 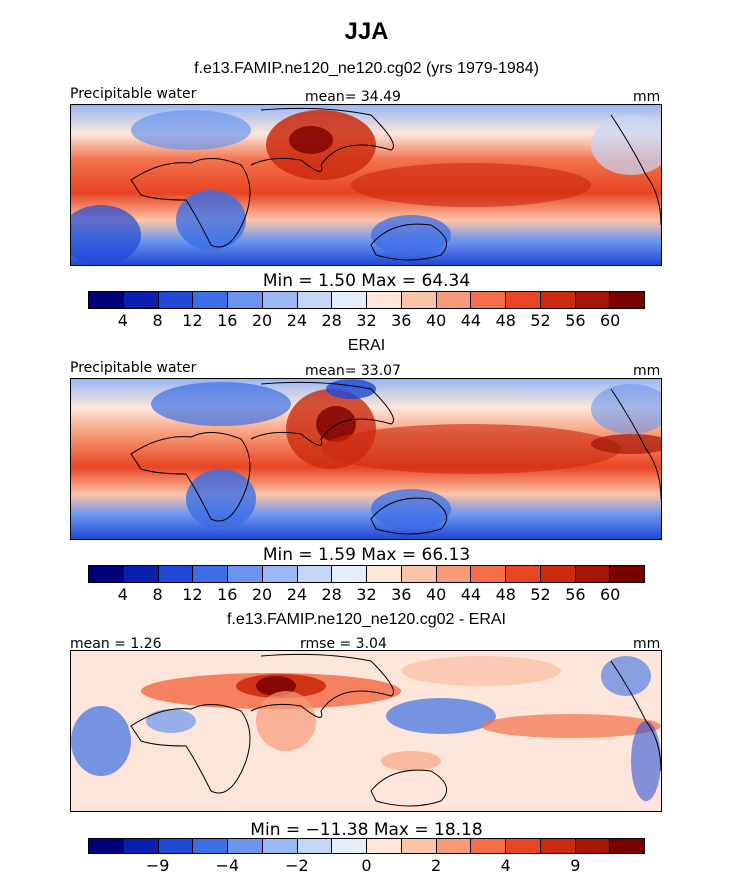 I want to click on colorbar-tick-label: 0, so click(x=366, y=865).